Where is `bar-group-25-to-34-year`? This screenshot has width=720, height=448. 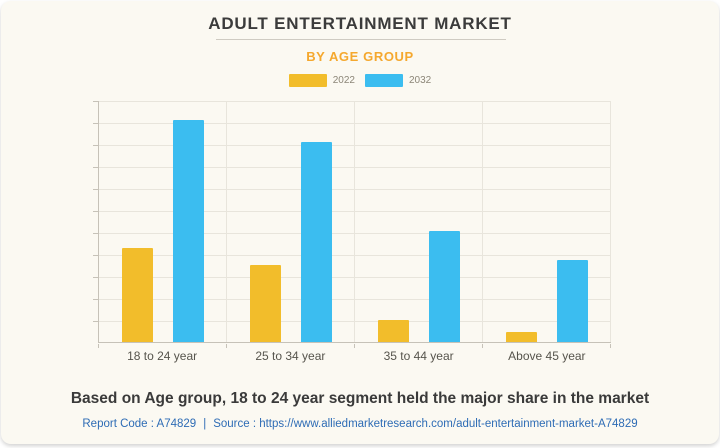 bar-group-25-to-34-year is located at coordinates (291, 221).